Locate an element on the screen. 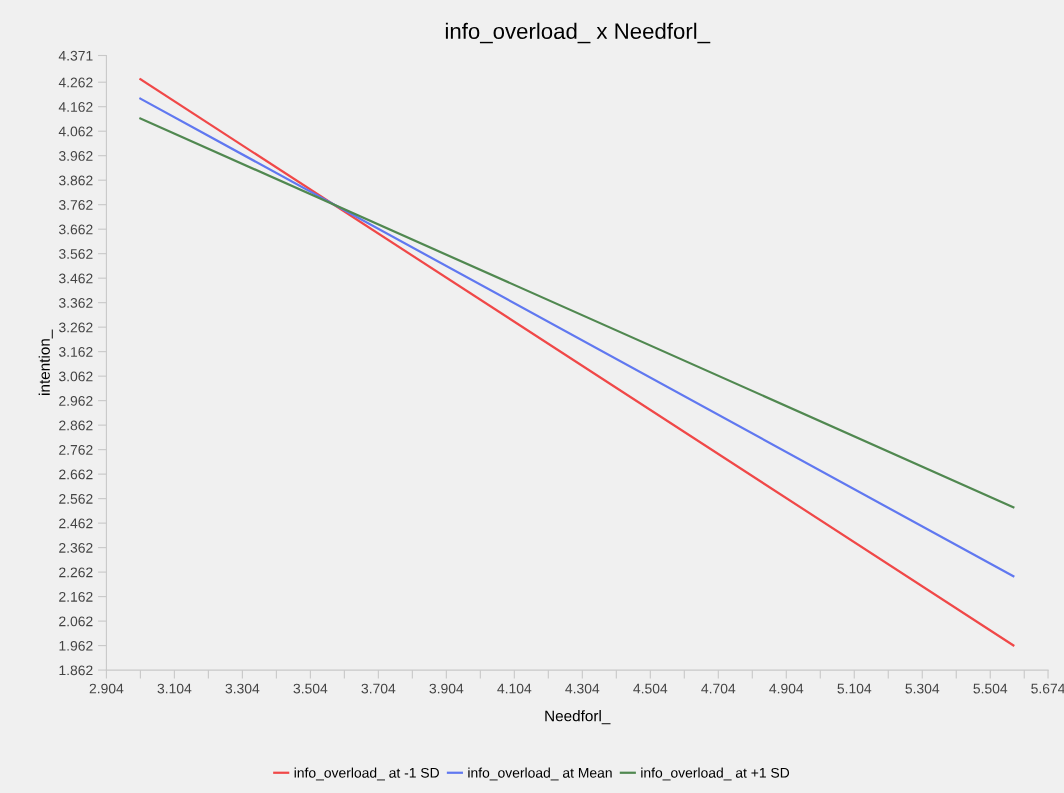 The image size is (1064, 793). x-tick-label: 3.704 is located at coordinates (378, 688).